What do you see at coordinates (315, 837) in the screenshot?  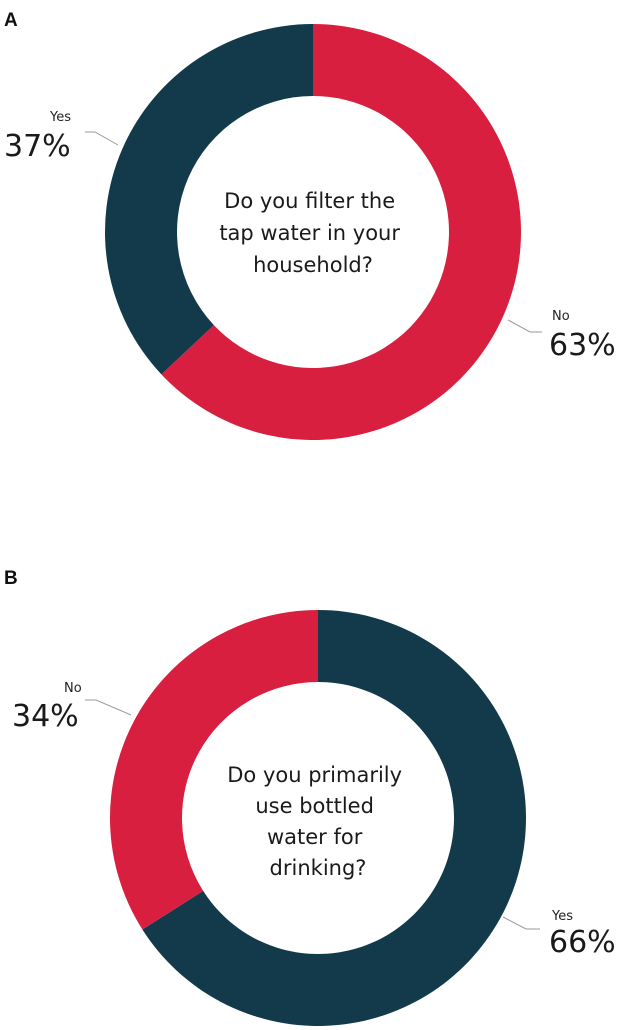 I see `donut-b-question-line-3: water for` at bounding box center [315, 837].